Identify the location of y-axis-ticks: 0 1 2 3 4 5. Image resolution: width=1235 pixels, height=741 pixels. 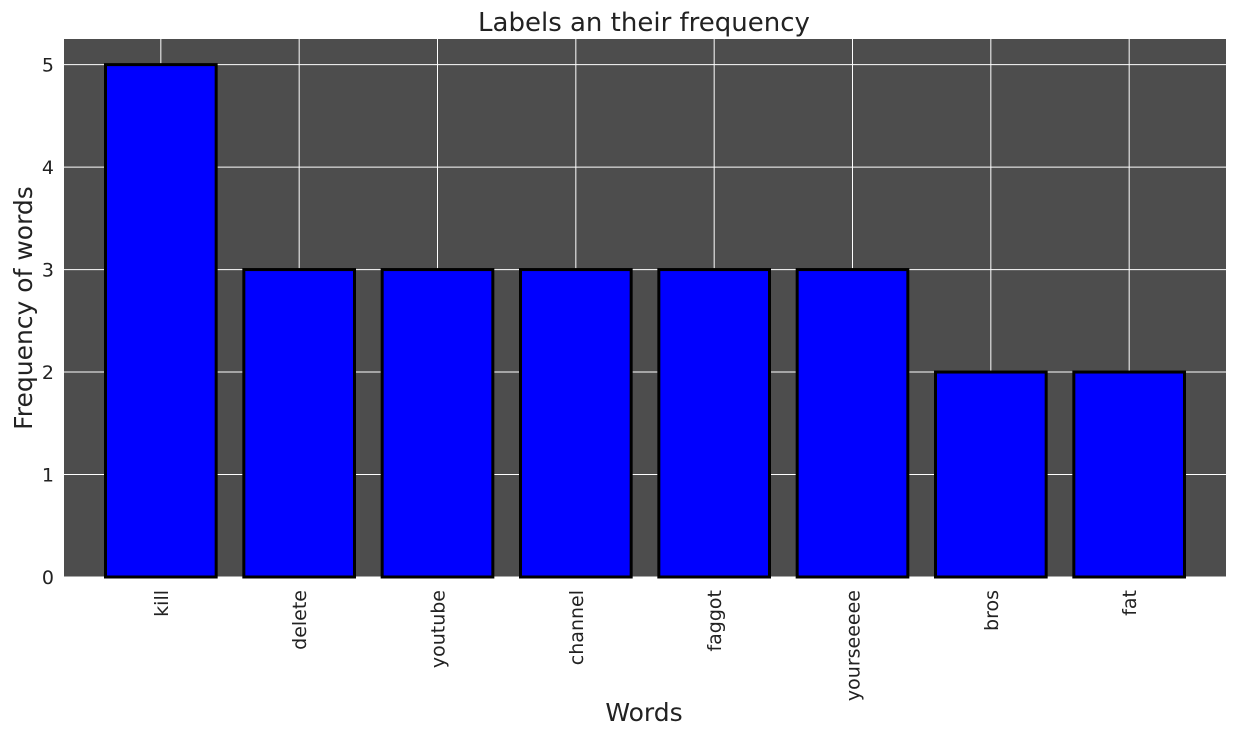
(48, 322).